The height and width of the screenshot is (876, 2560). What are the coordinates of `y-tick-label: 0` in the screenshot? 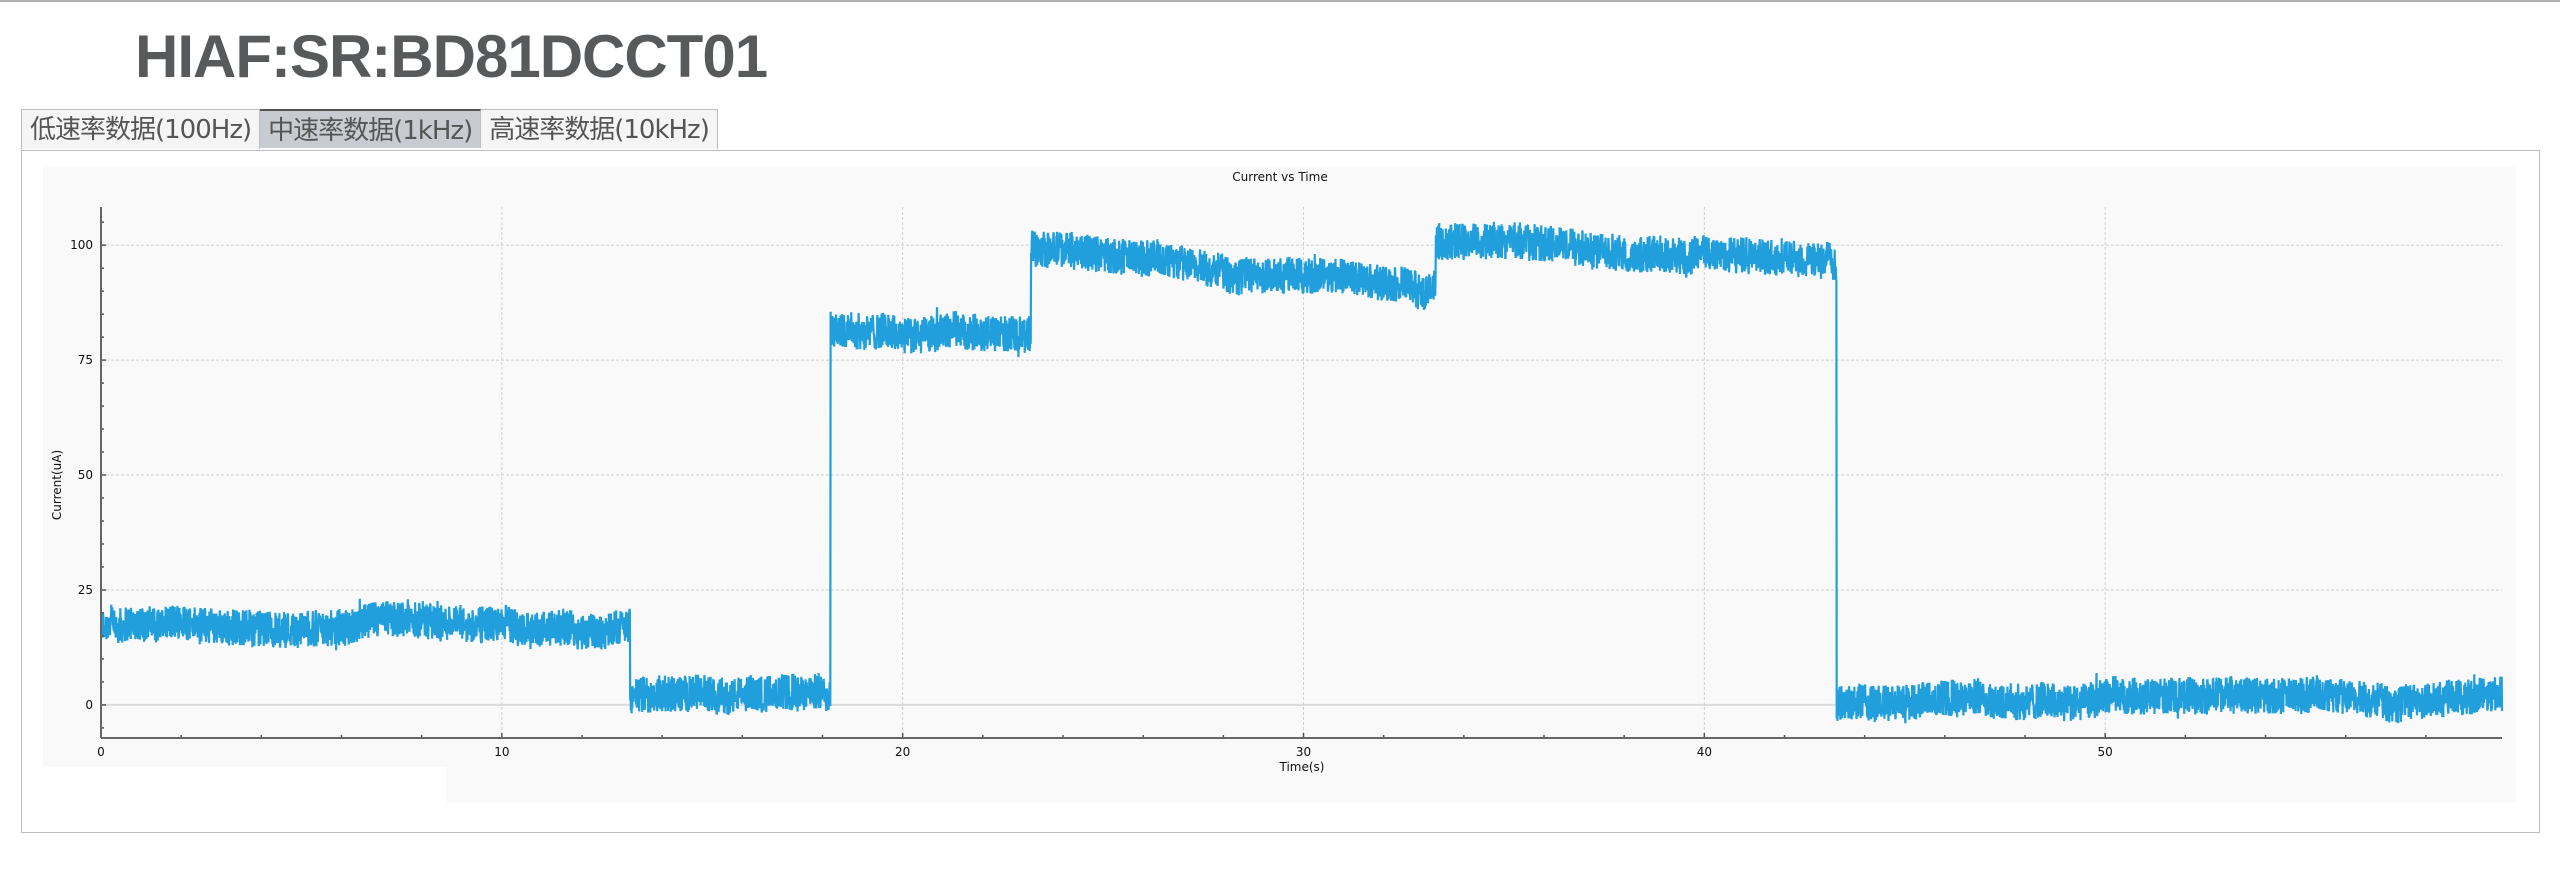 It's located at (89, 705).